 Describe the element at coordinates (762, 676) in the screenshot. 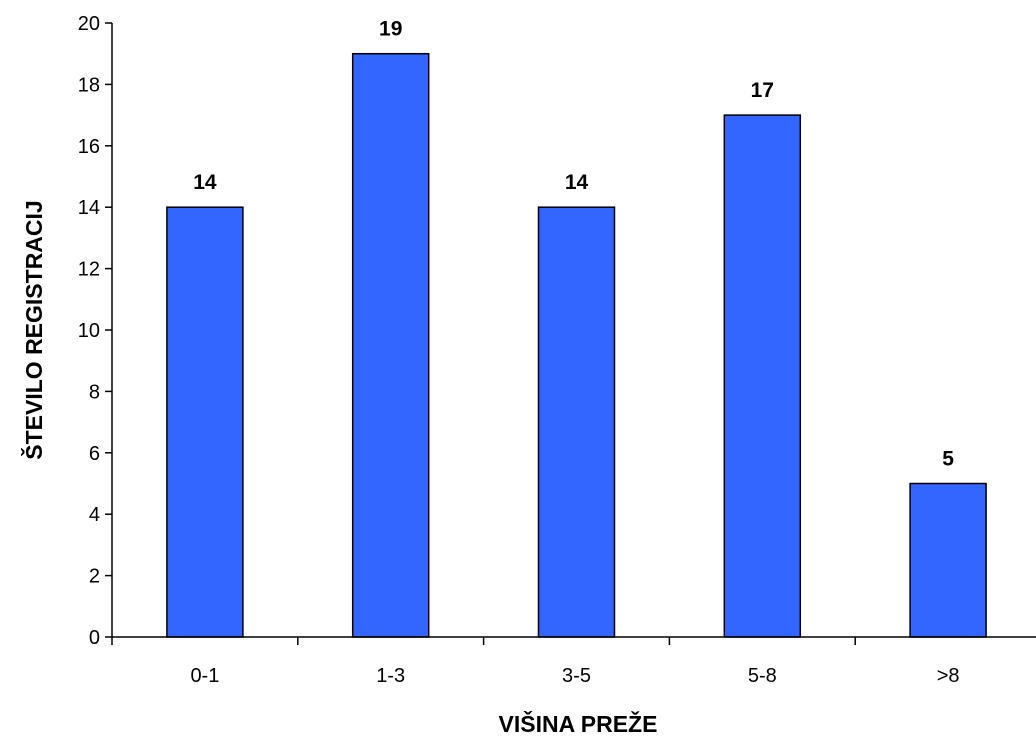

I see `x-tick-label: 5-8` at that location.